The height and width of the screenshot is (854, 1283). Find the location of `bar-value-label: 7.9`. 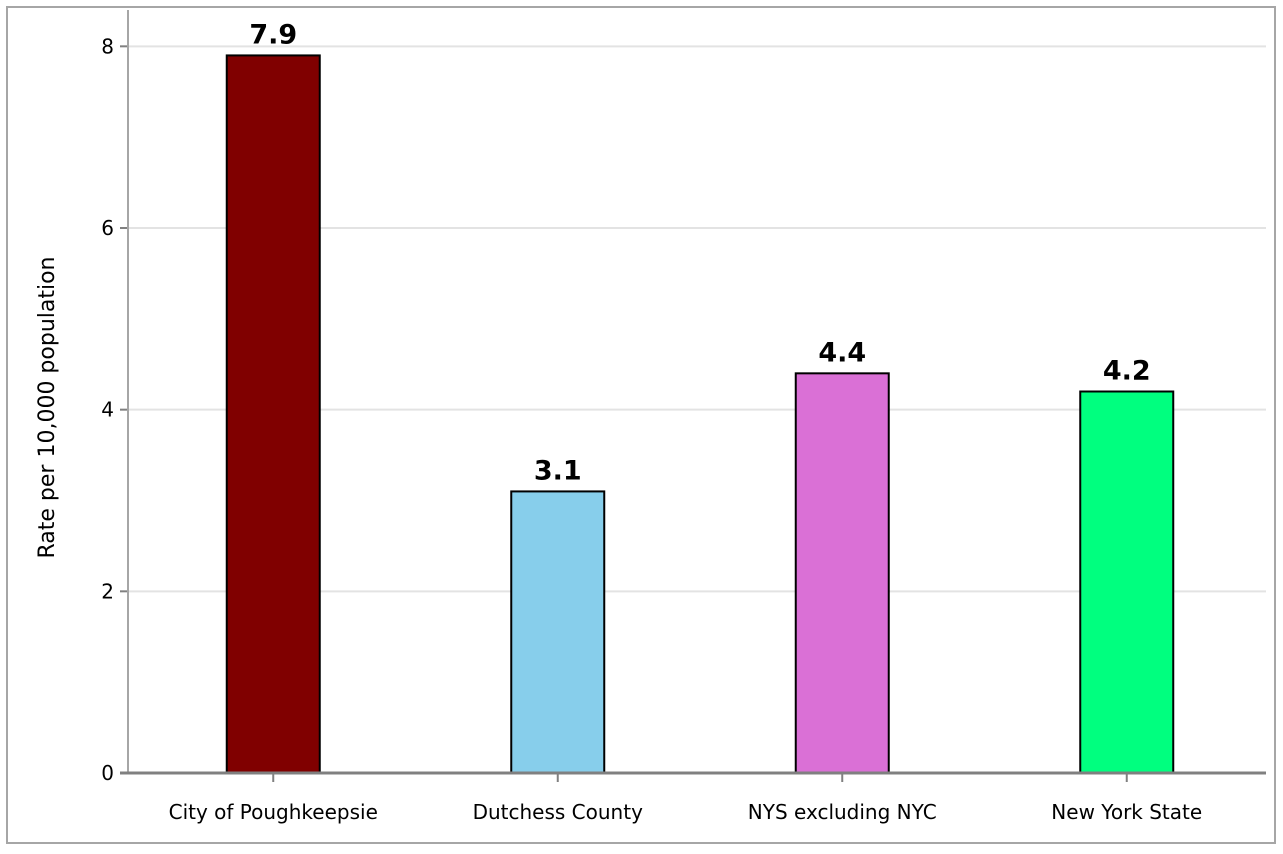

bar-value-label: 7.9 is located at coordinates (273, 34).